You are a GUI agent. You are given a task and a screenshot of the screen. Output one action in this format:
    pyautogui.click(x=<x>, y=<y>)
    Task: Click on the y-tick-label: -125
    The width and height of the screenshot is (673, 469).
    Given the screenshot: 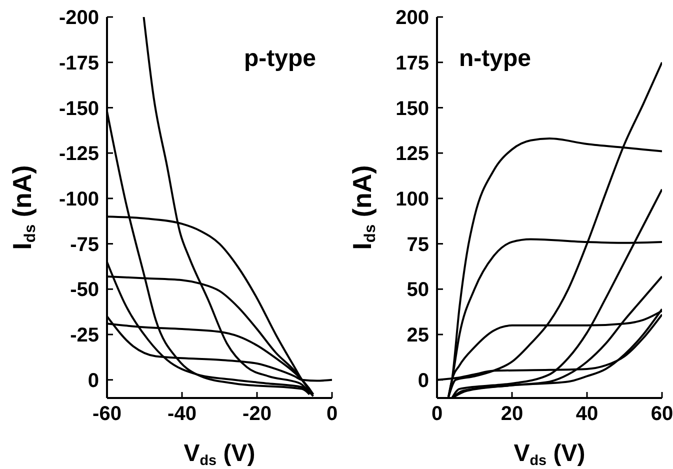 What is the action you would take?
    pyautogui.click(x=78, y=154)
    